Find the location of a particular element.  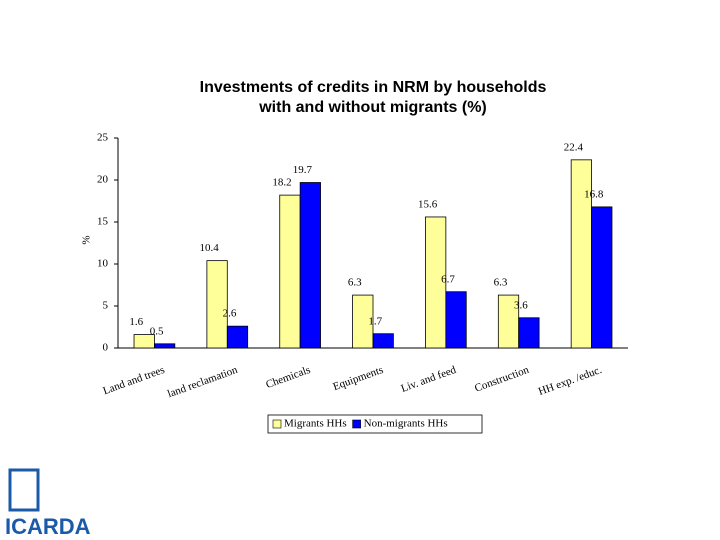

data-label: 6.7 is located at coordinates (448, 279).